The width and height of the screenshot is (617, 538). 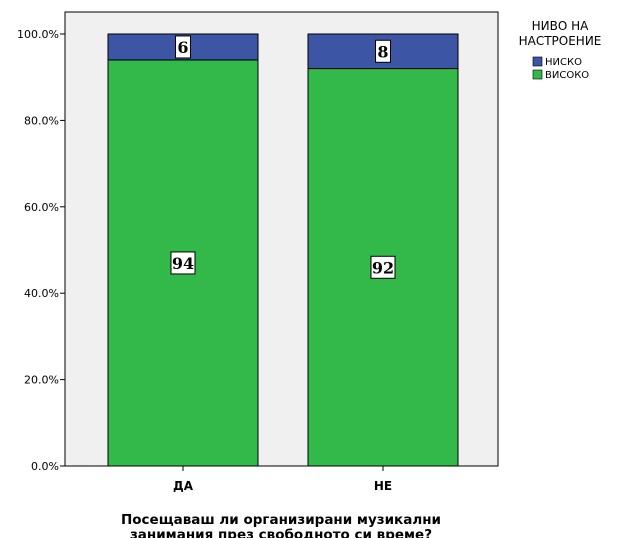 I want to click on y-tick-label: 20.0%, so click(x=41, y=380).